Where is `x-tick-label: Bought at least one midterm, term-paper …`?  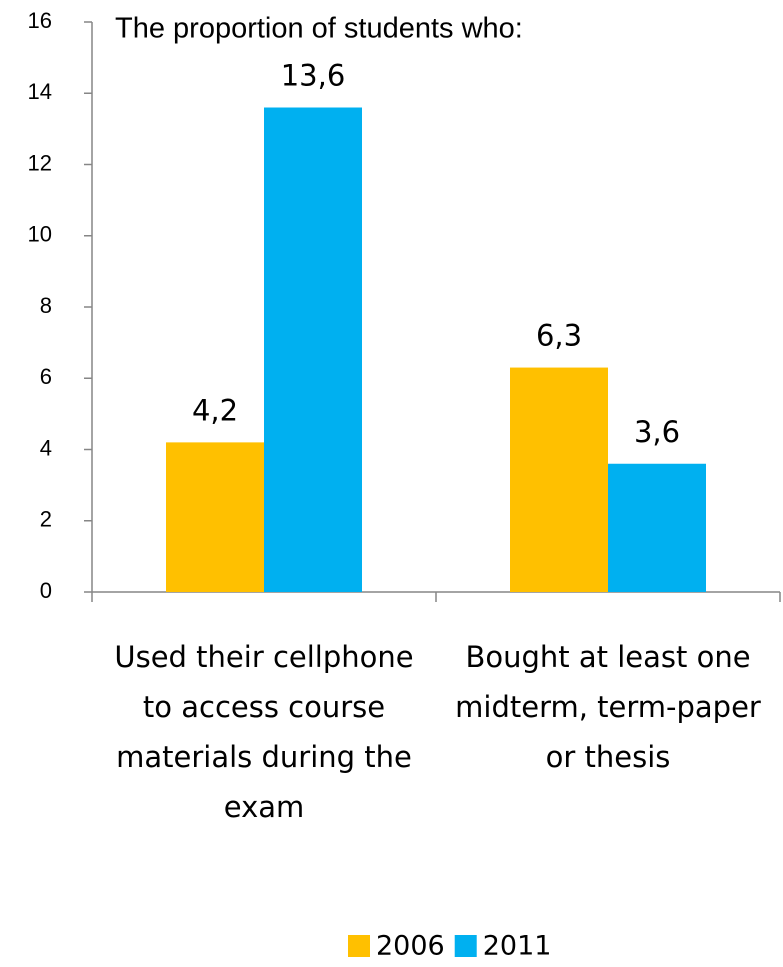 x-tick-label: Bought at least one midterm, term-paper … is located at coordinates (608, 707).